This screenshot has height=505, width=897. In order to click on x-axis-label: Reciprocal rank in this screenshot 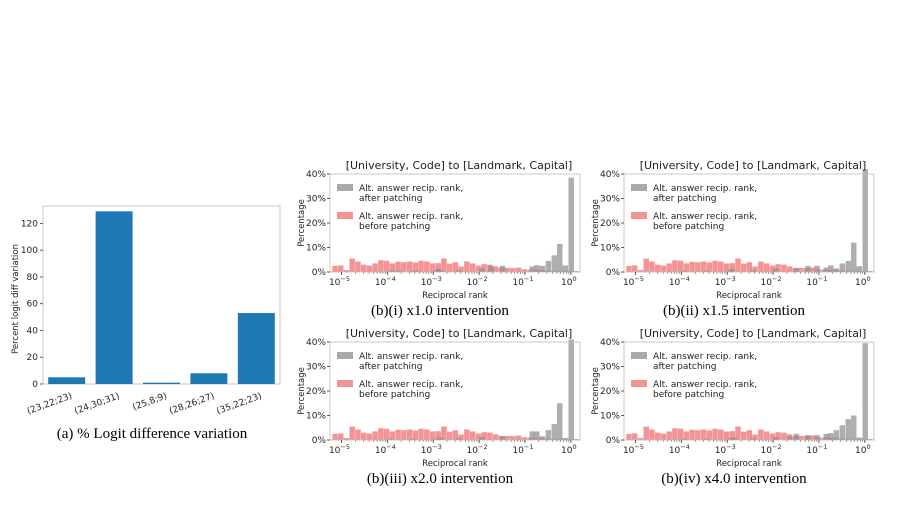, I will do `click(455, 464)`.